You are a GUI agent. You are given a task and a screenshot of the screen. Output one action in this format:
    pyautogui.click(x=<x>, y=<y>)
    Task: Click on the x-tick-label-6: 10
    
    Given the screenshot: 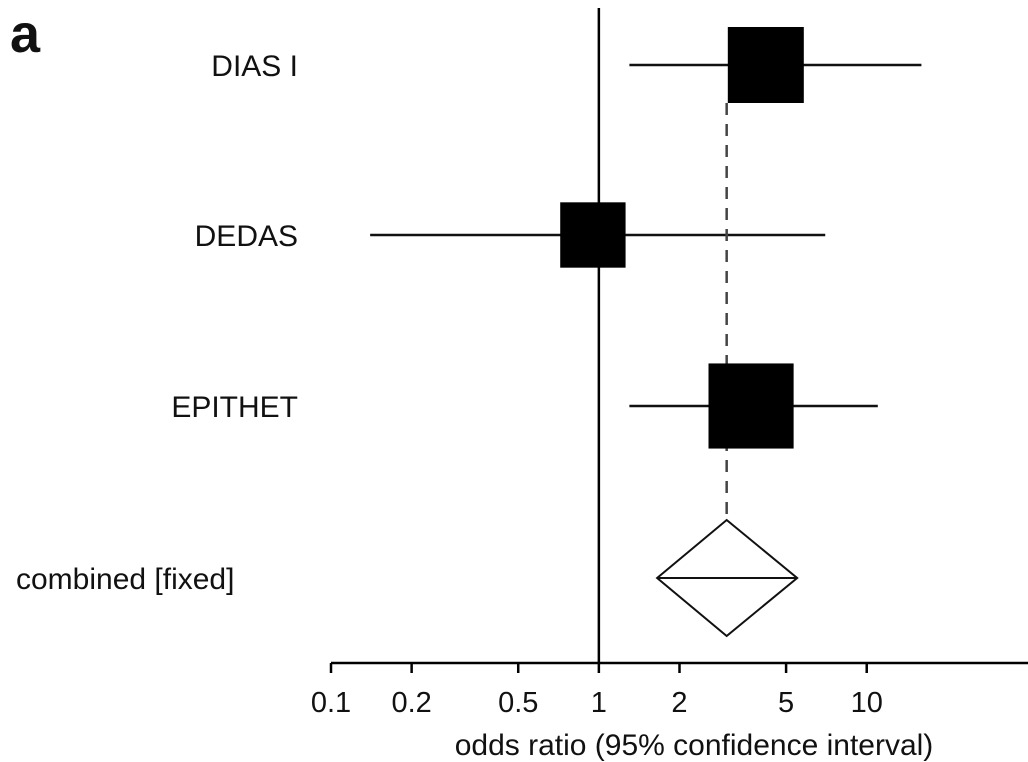 What is the action you would take?
    pyautogui.click(x=867, y=703)
    